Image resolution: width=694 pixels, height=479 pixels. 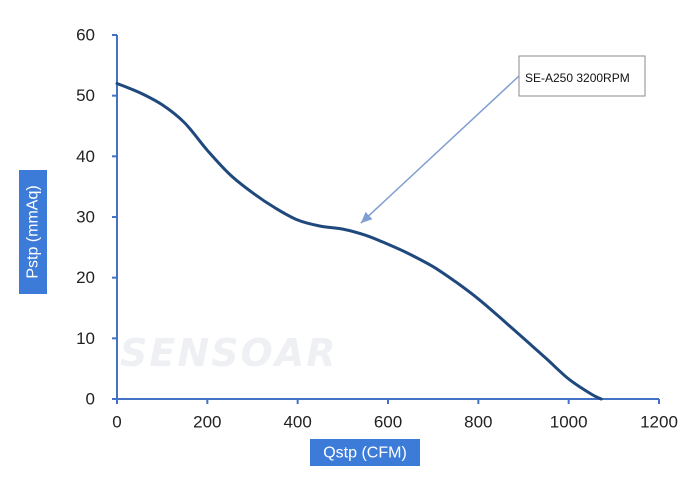 I want to click on x-ticks: 0 200 400 600 800 1000 1200, so click(x=395, y=415).